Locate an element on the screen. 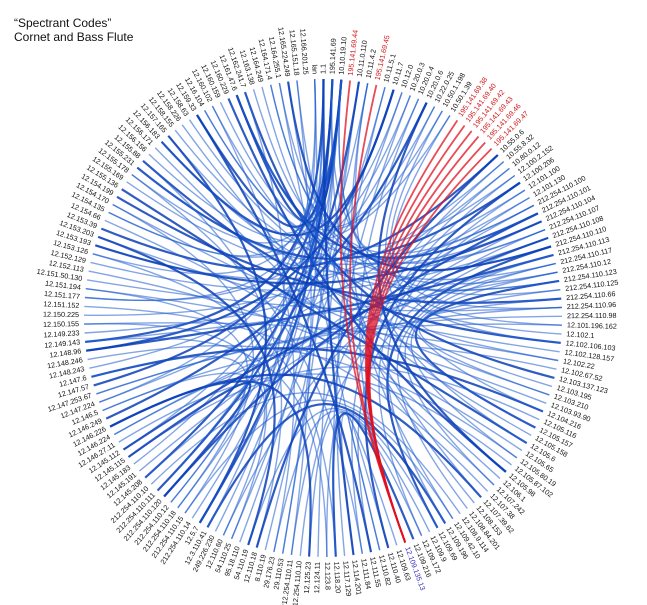 This screenshot has width=647, height=605. node-label: 1.1 is located at coordinates (323, 69).